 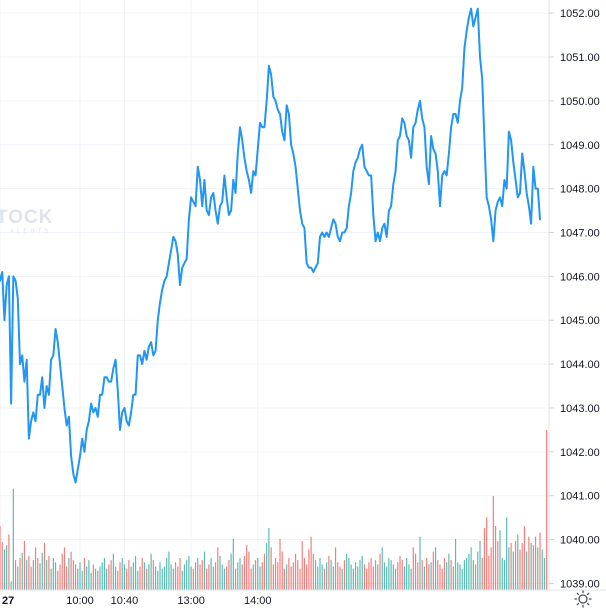 I want to click on price-tick-label: 1043.00, so click(x=580, y=409).